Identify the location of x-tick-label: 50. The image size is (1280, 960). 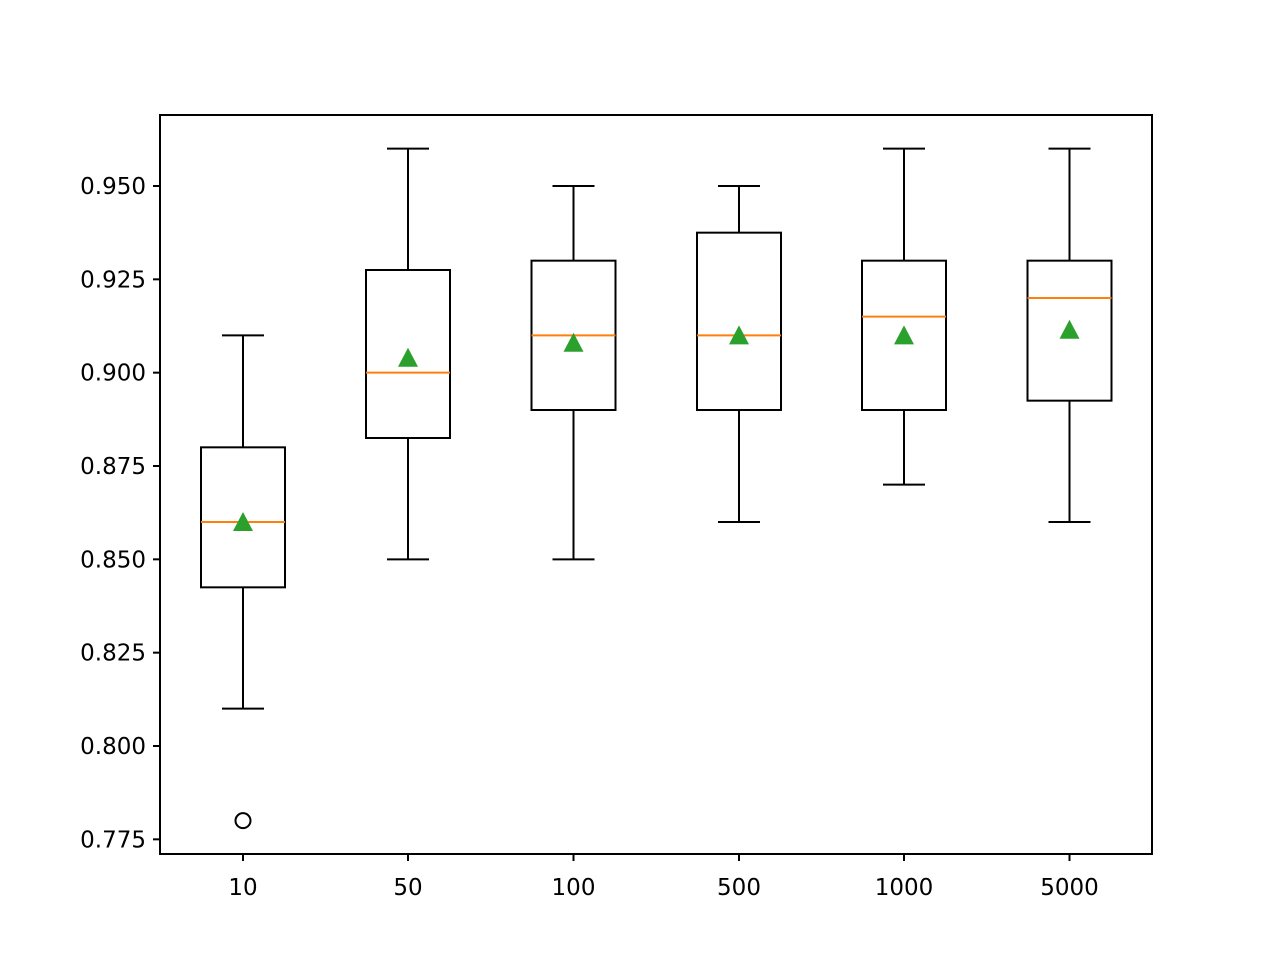
(407, 888).